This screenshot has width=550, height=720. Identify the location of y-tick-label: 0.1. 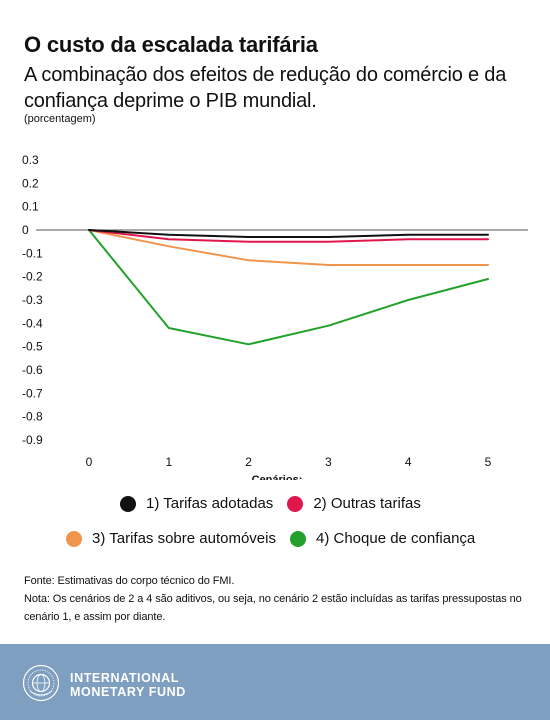
(30, 207).